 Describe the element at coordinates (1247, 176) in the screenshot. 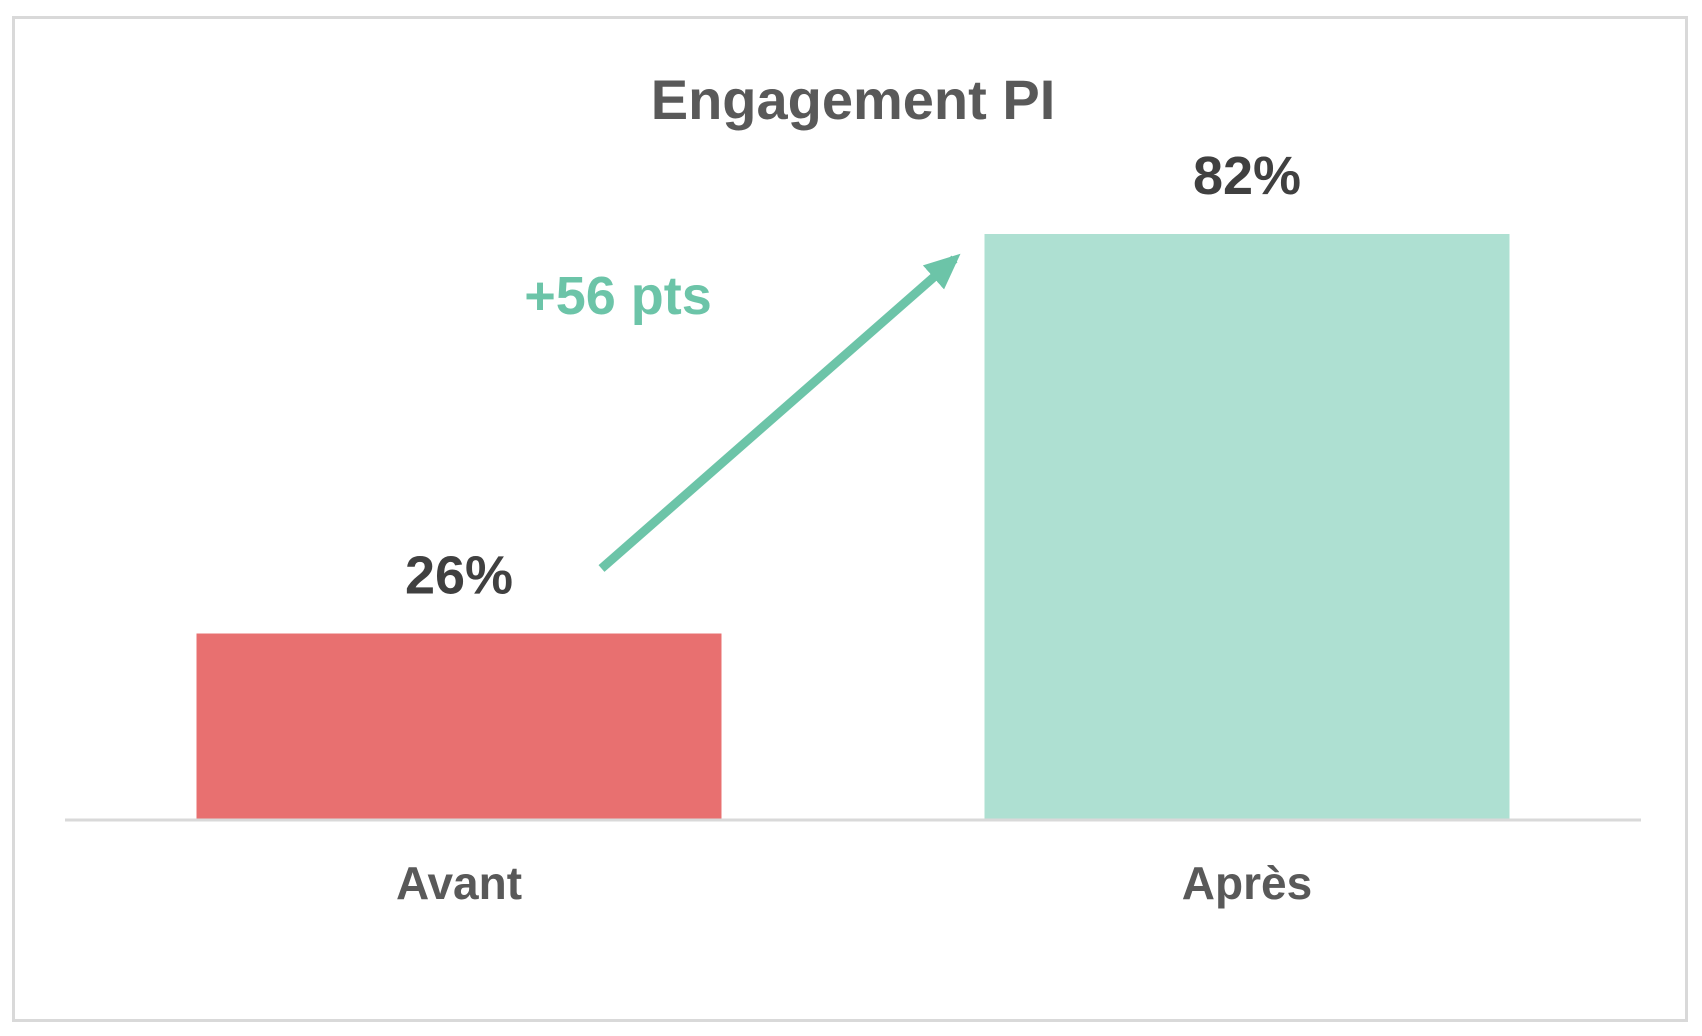

I see `value-label-1: 82%` at that location.